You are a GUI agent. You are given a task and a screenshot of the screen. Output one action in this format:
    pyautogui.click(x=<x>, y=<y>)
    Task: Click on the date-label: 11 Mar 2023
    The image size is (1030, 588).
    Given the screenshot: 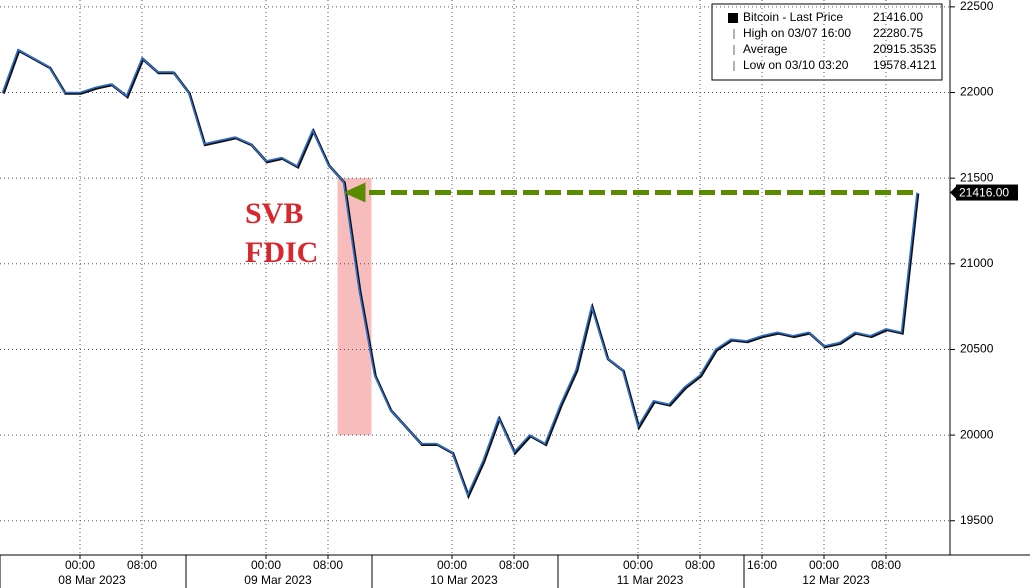 What is the action you would take?
    pyautogui.click(x=650, y=580)
    